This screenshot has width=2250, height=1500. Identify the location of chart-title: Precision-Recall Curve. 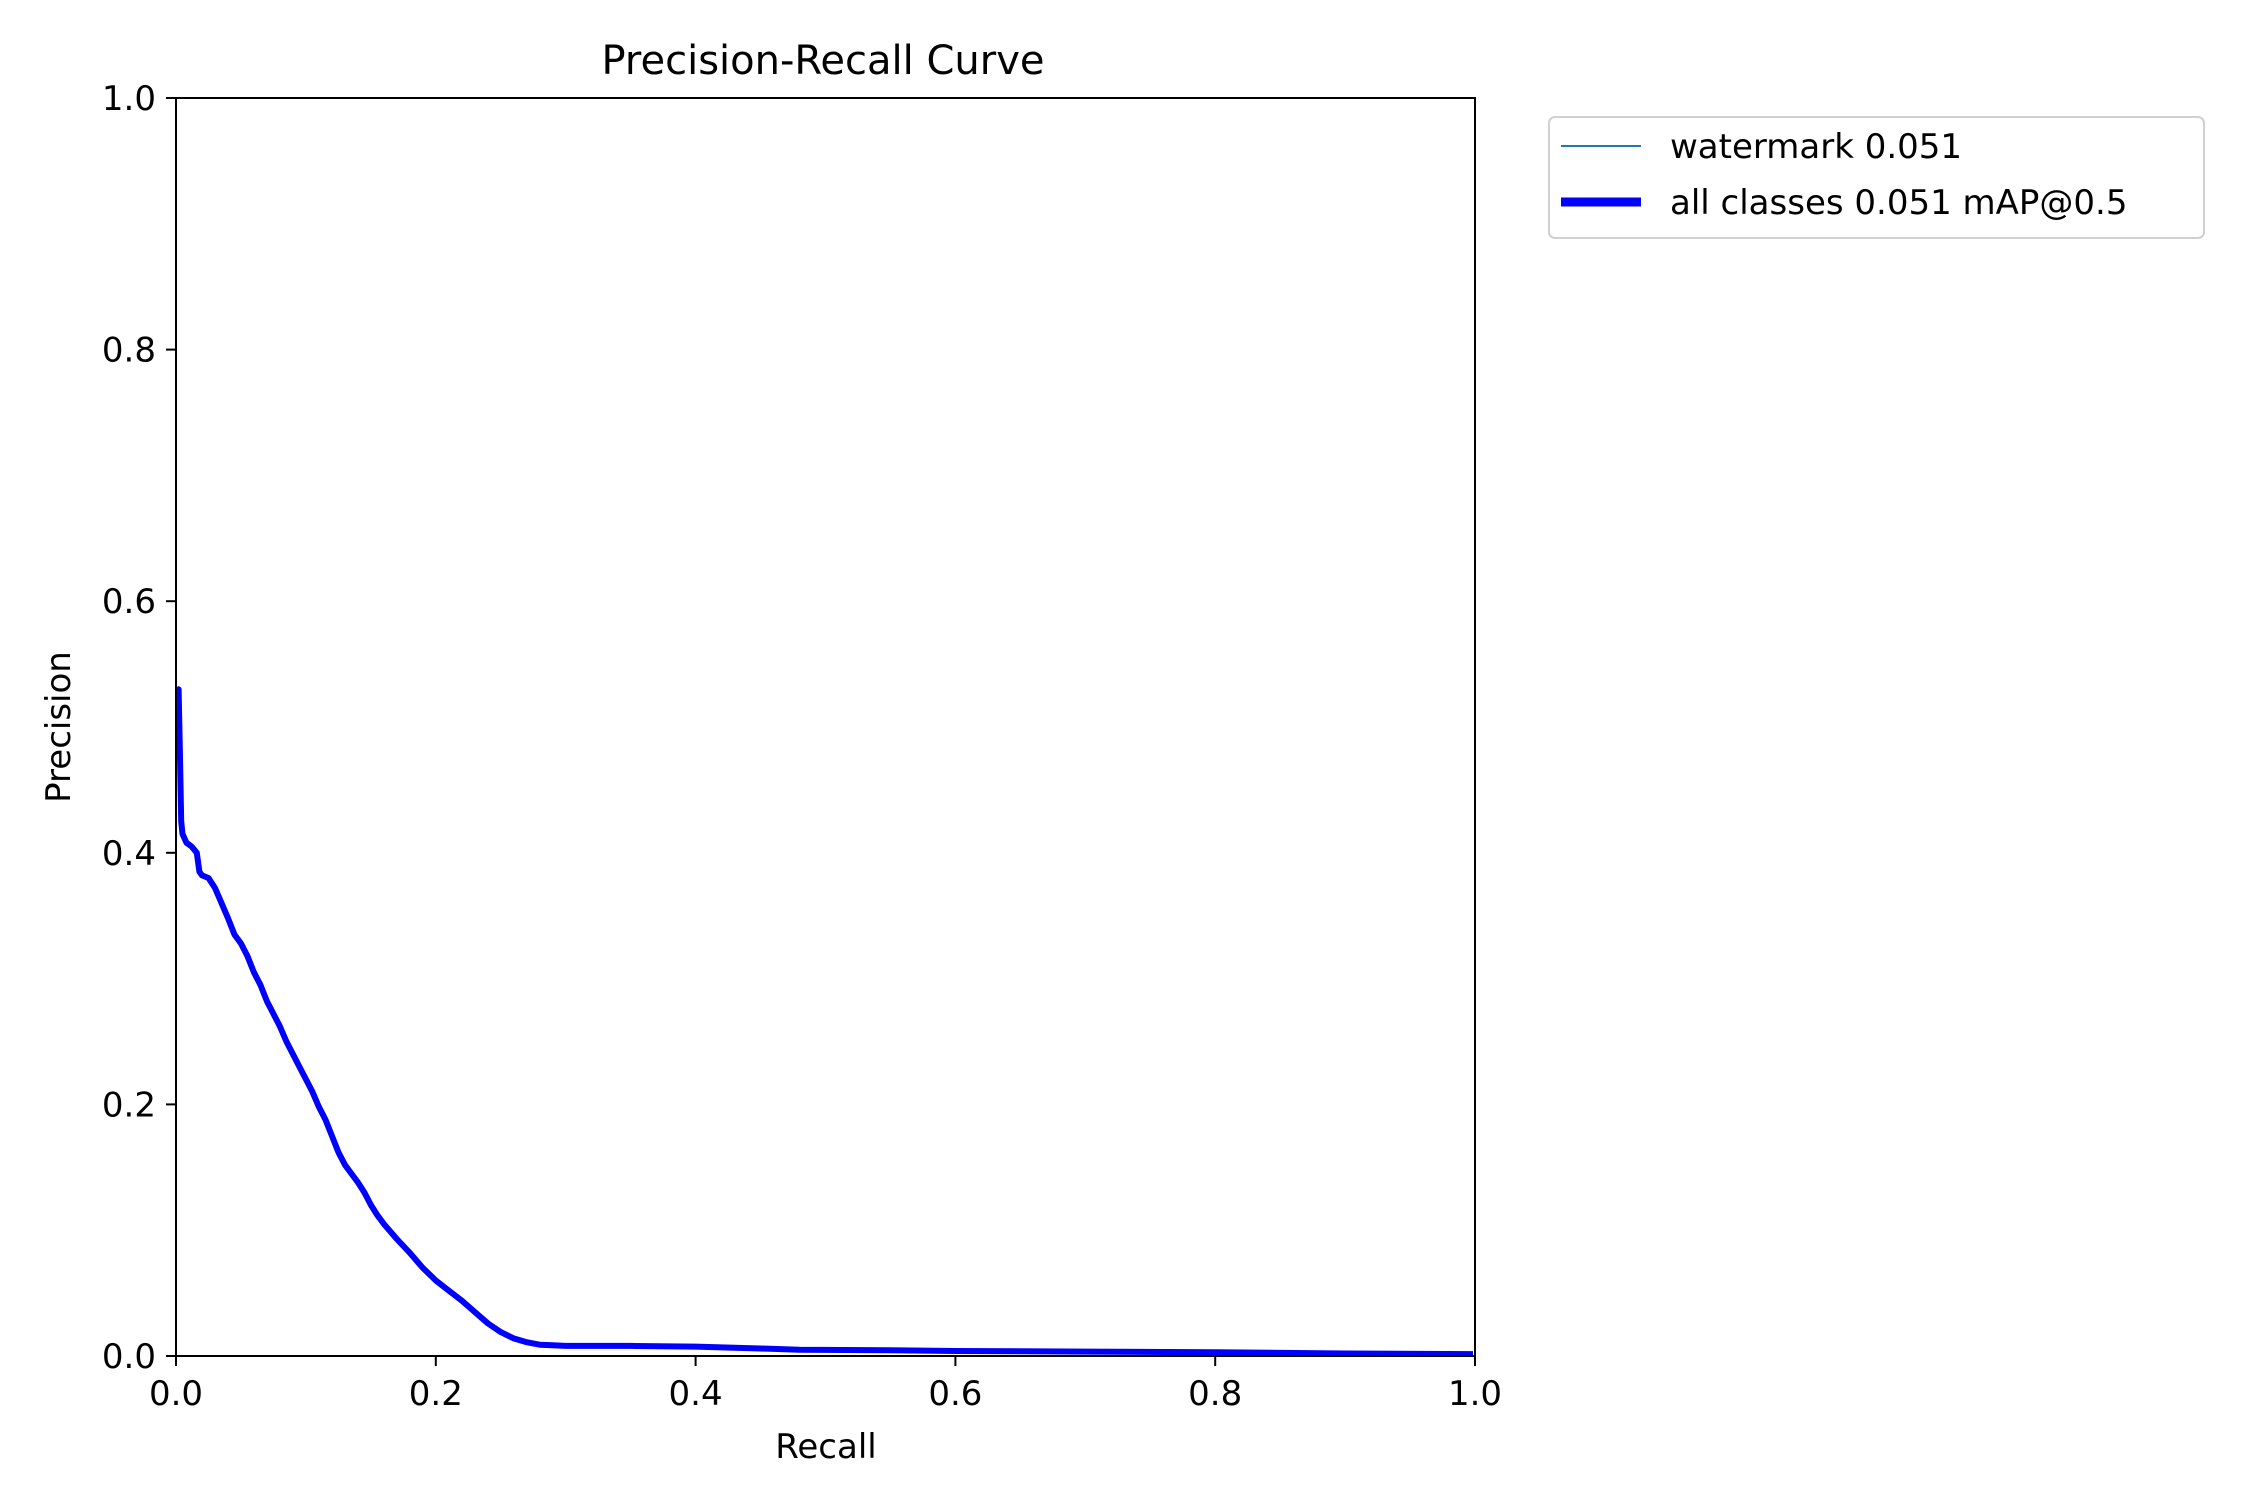
(823, 61).